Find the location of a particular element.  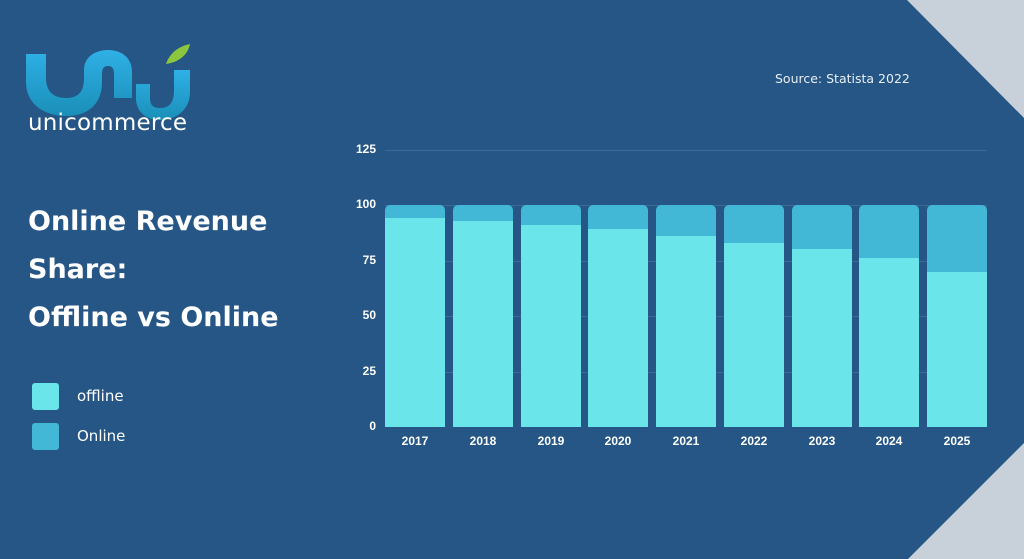

chart-title-line-2: Share: is located at coordinates (78, 269).